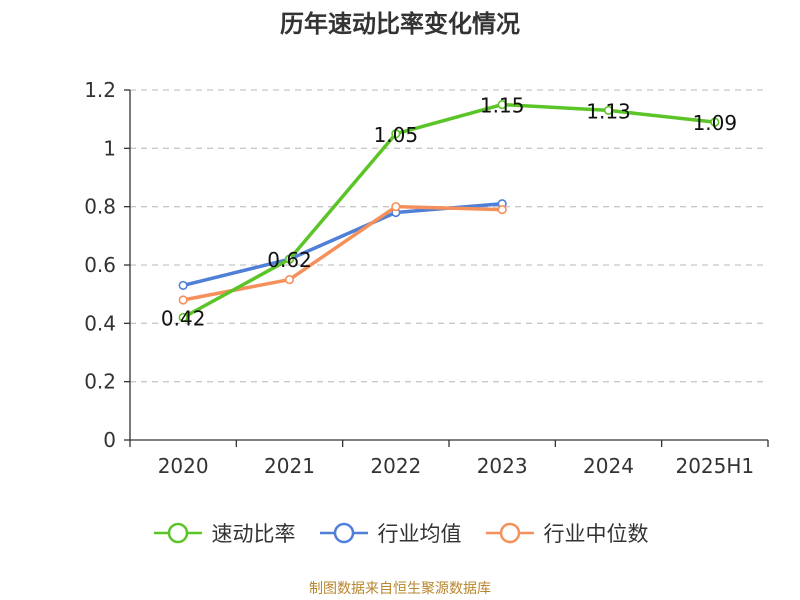 The image size is (800, 600). Describe the element at coordinates (395, 466) in the screenshot. I see `x-tick-label: 2022` at that location.